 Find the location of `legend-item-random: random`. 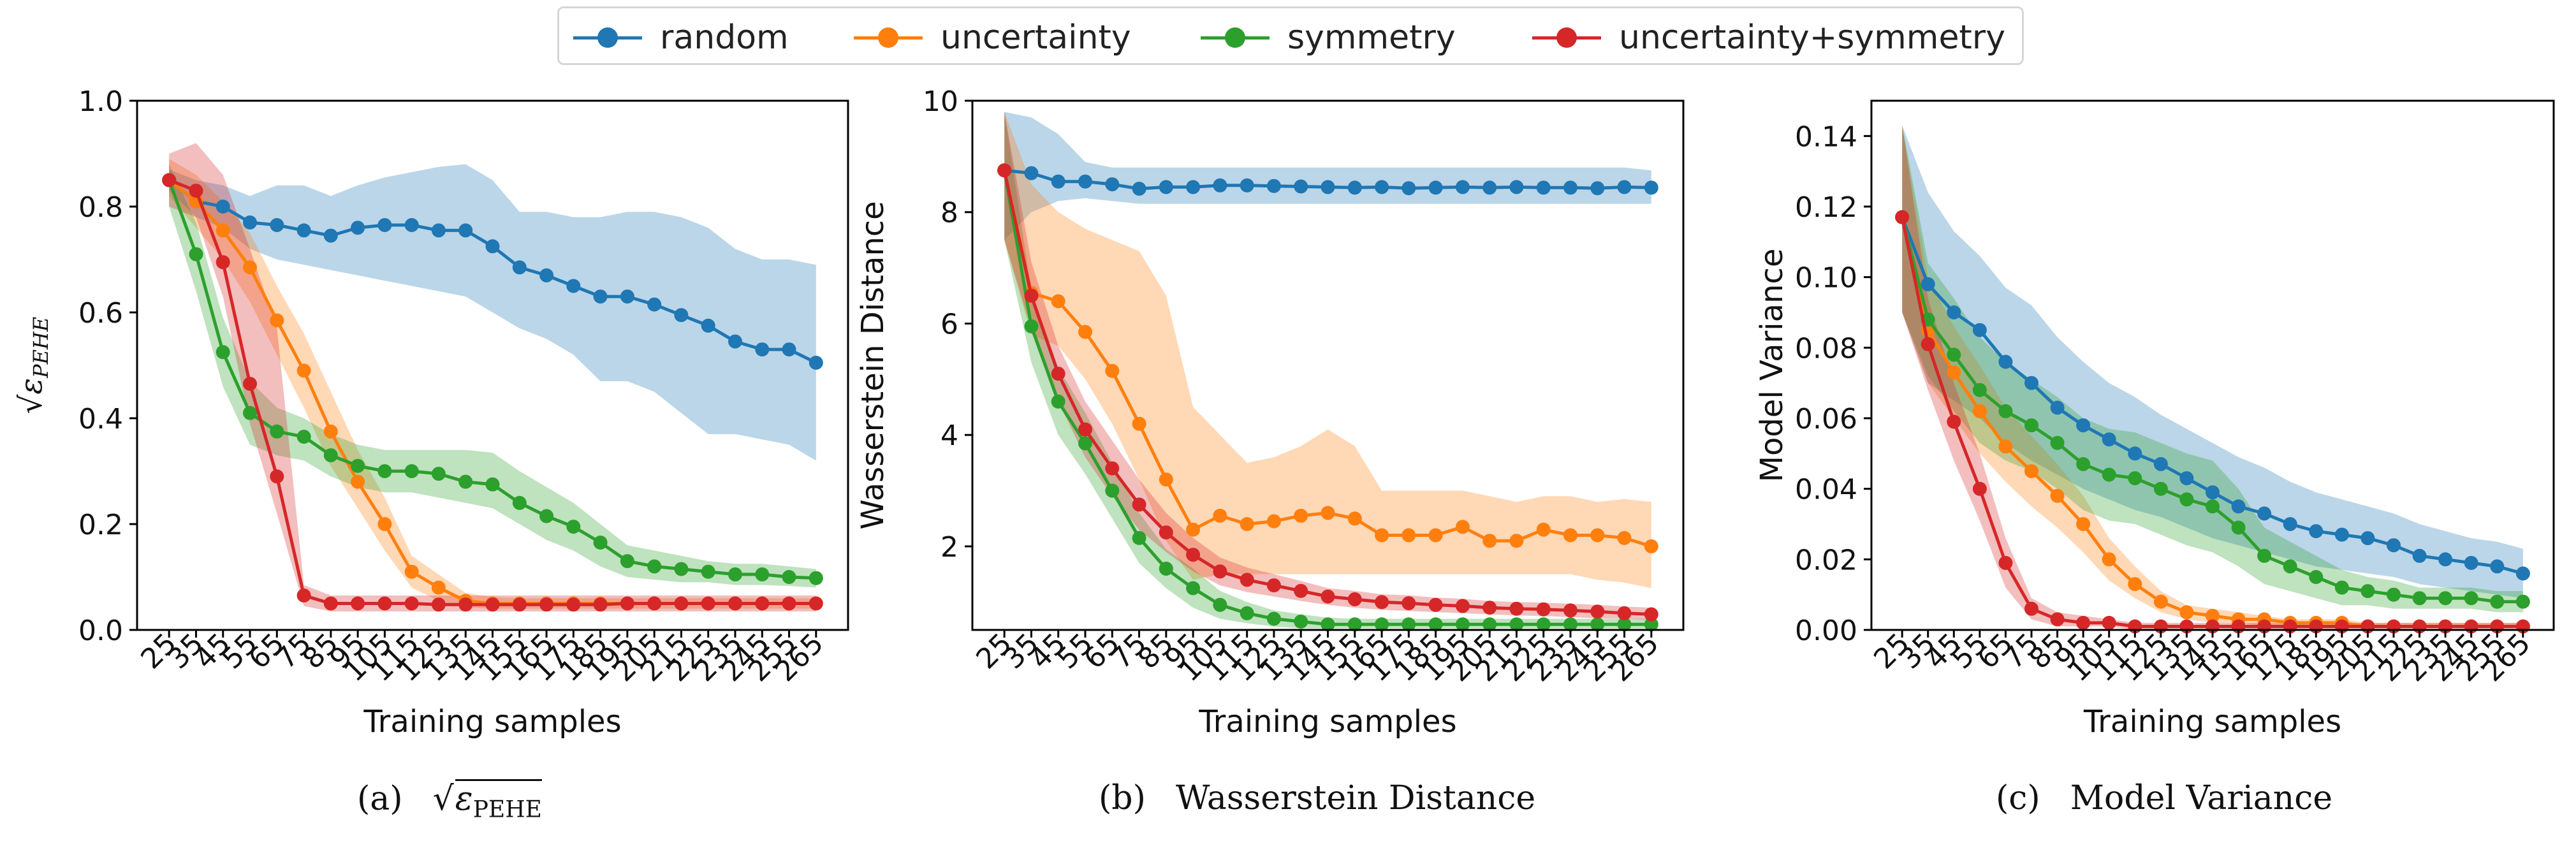

legend-item-random: random is located at coordinates (681, 37).